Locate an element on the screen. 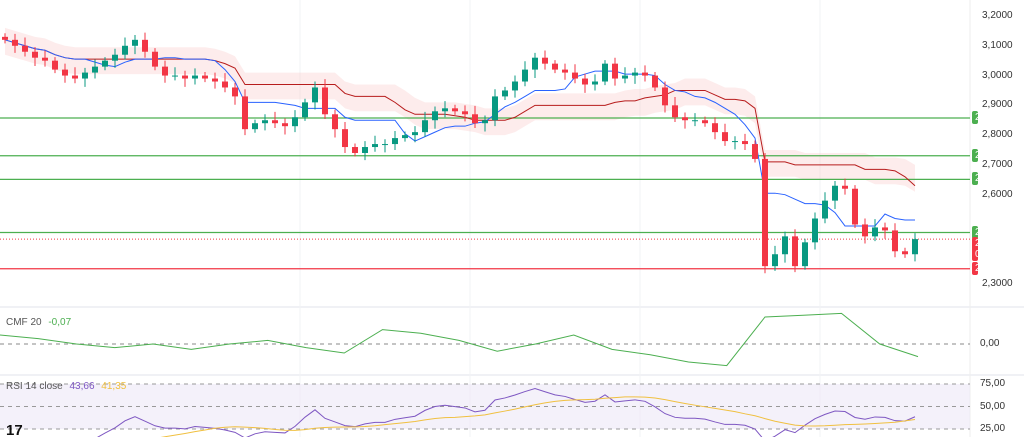  price-tick: 2,8000 is located at coordinates (997, 135).